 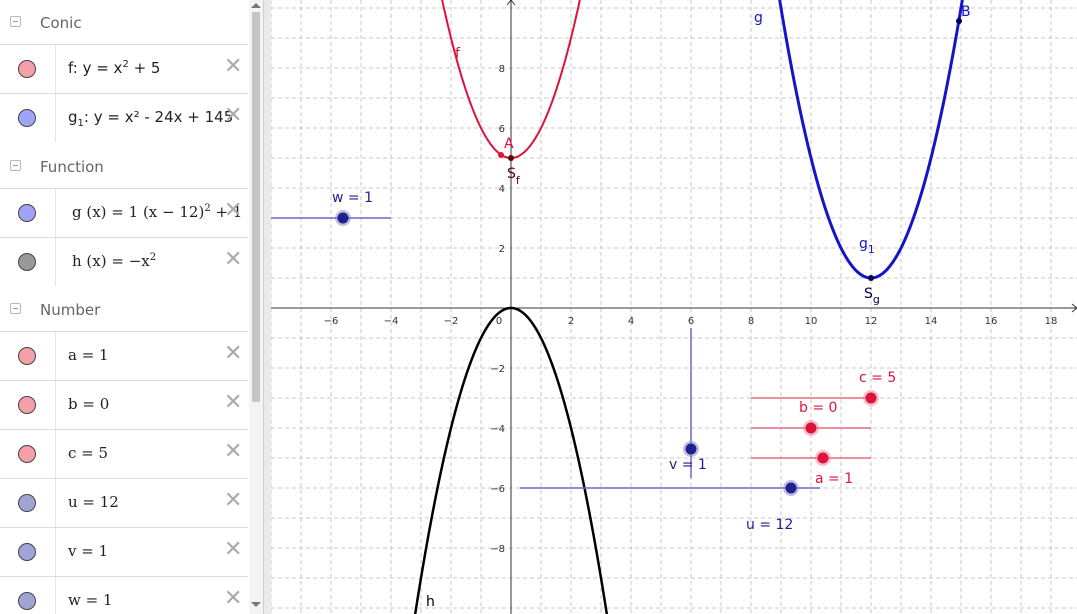 What do you see at coordinates (89, 404) in the screenshot?
I see `expression-b: b = 0` at bounding box center [89, 404].